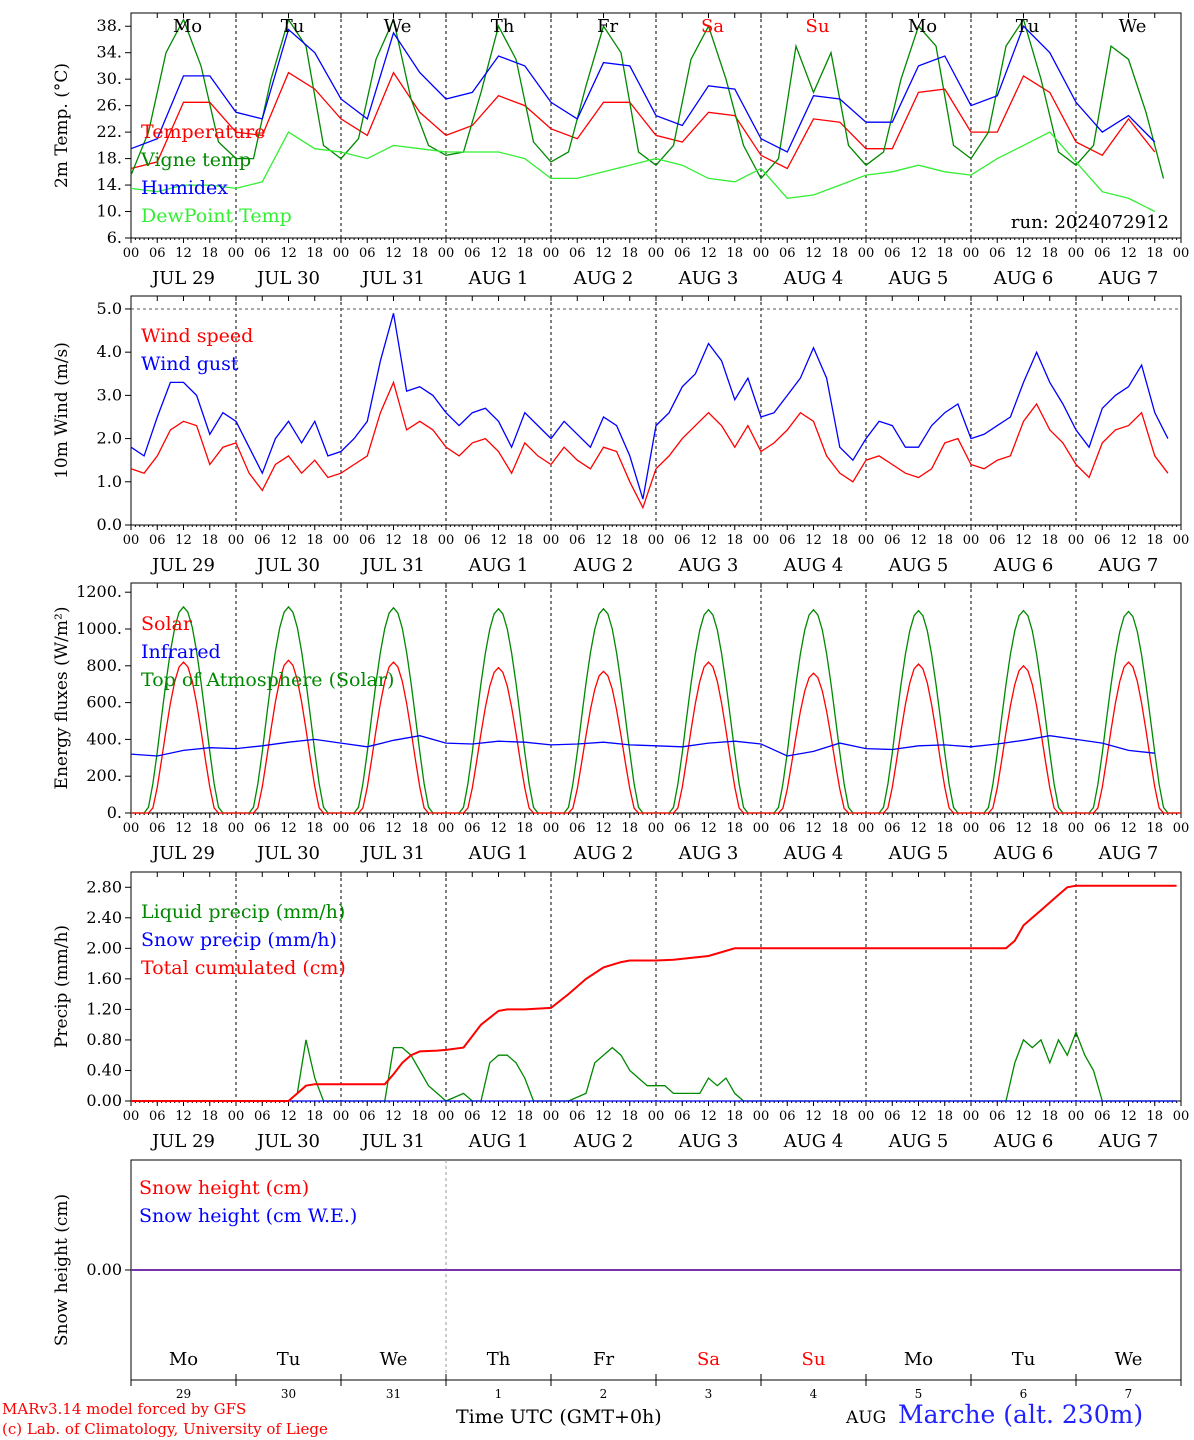 The height and width of the screenshot is (1440, 1194). Describe the element at coordinates (392, 278) in the screenshot. I see `temp-day-label: JUL 31` at that location.